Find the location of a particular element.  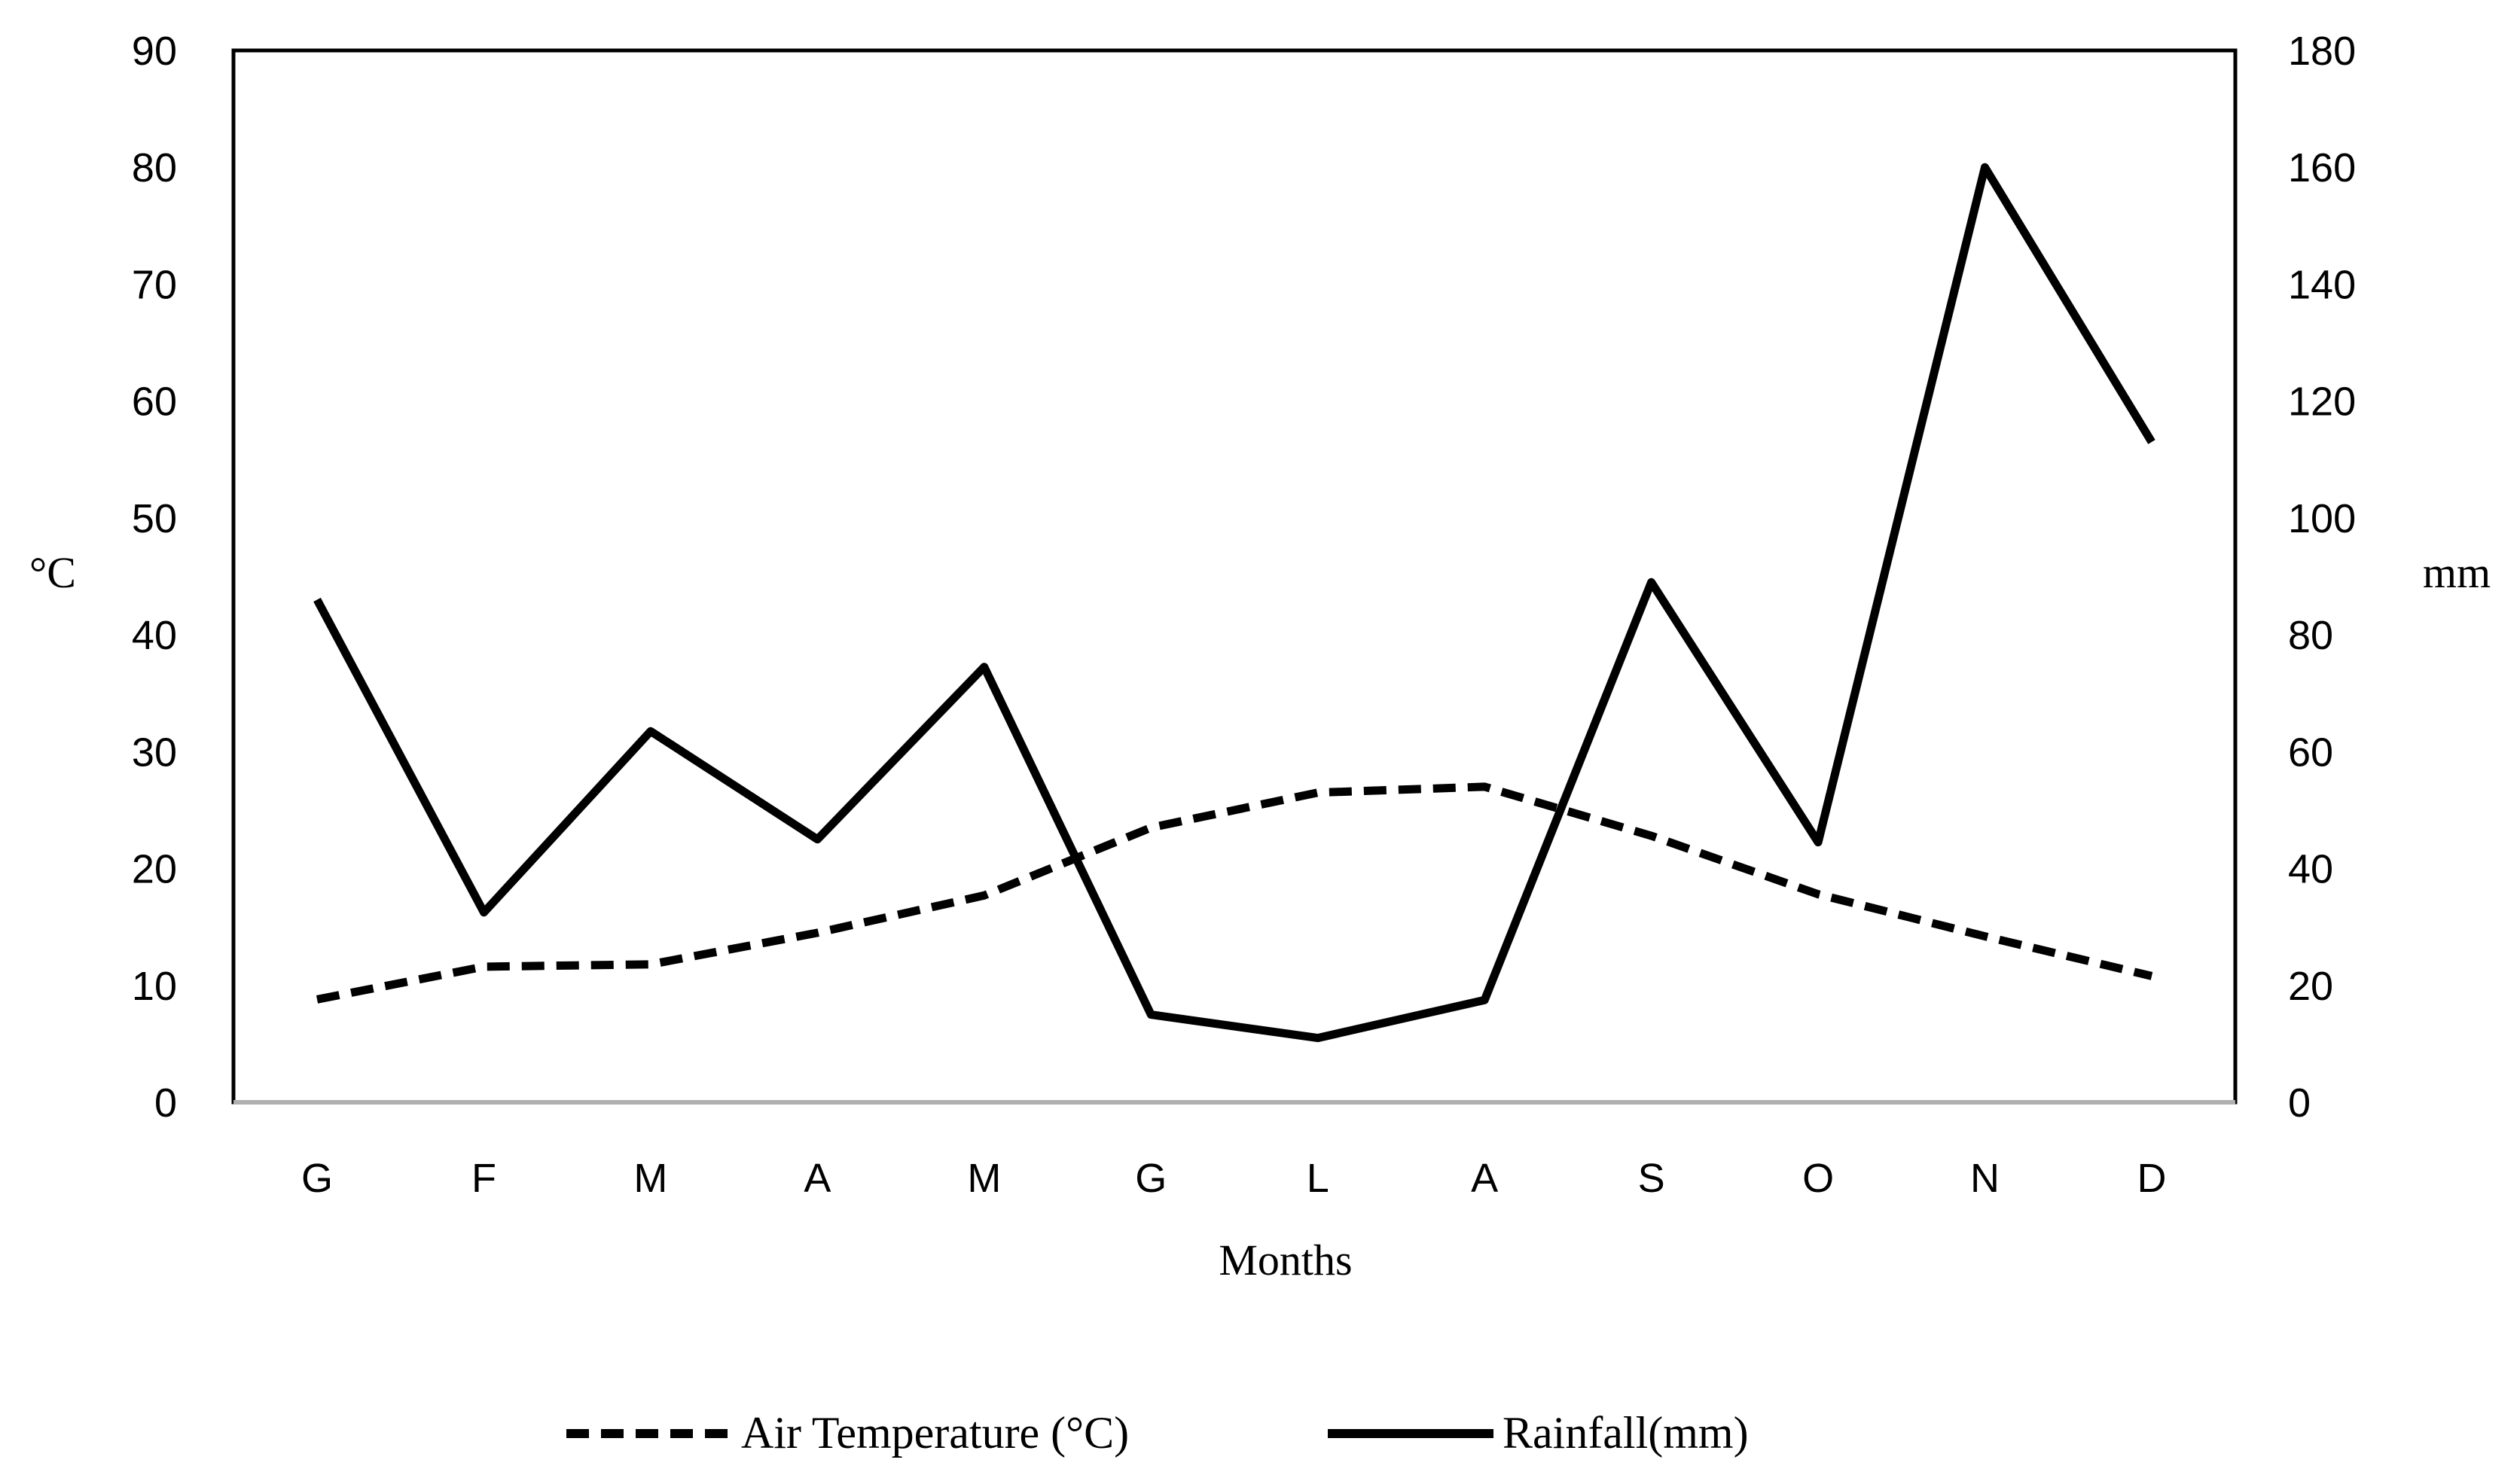

left-axis-ticks: 0 10 20 30 40 50 60 70 80 90 is located at coordinates (154, 577).